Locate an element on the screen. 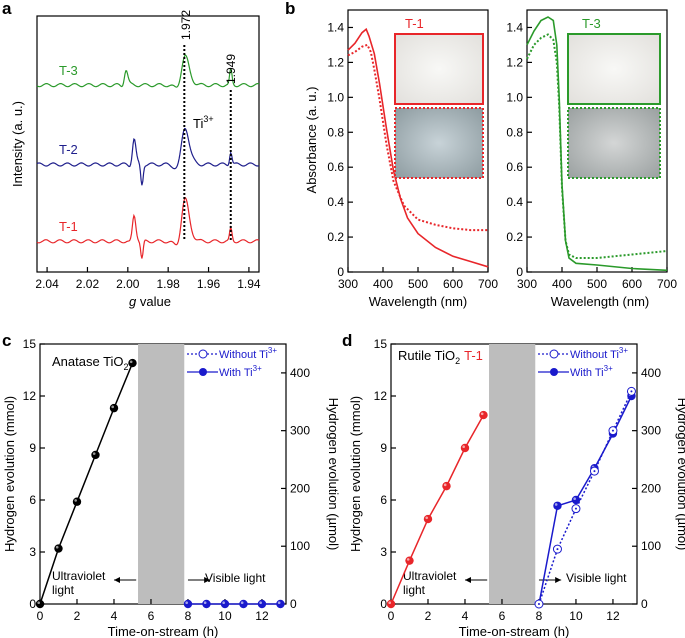 Image resolution: width=685 pixels, height=638 pixels. panel-a-xtick-label: 2.04 is located at coordinates (47, 284).